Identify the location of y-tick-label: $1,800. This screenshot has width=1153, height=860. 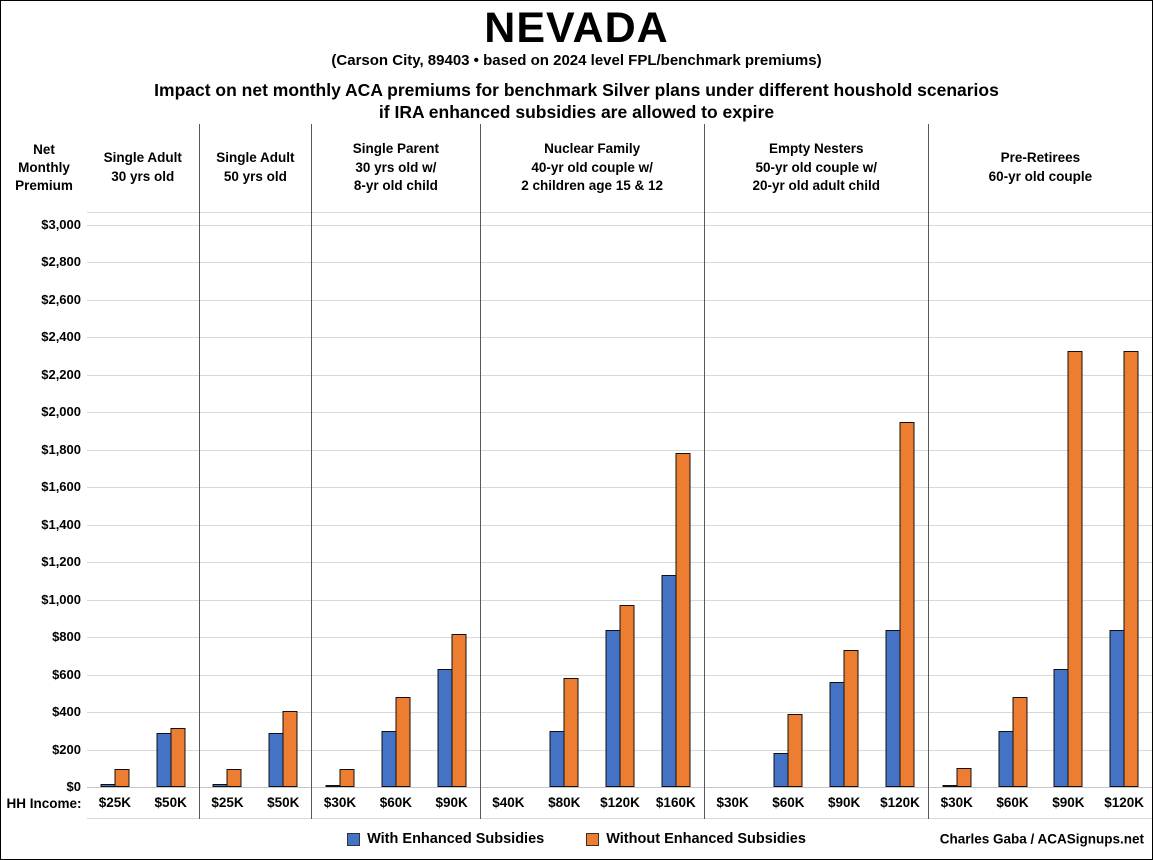
(61, 449).